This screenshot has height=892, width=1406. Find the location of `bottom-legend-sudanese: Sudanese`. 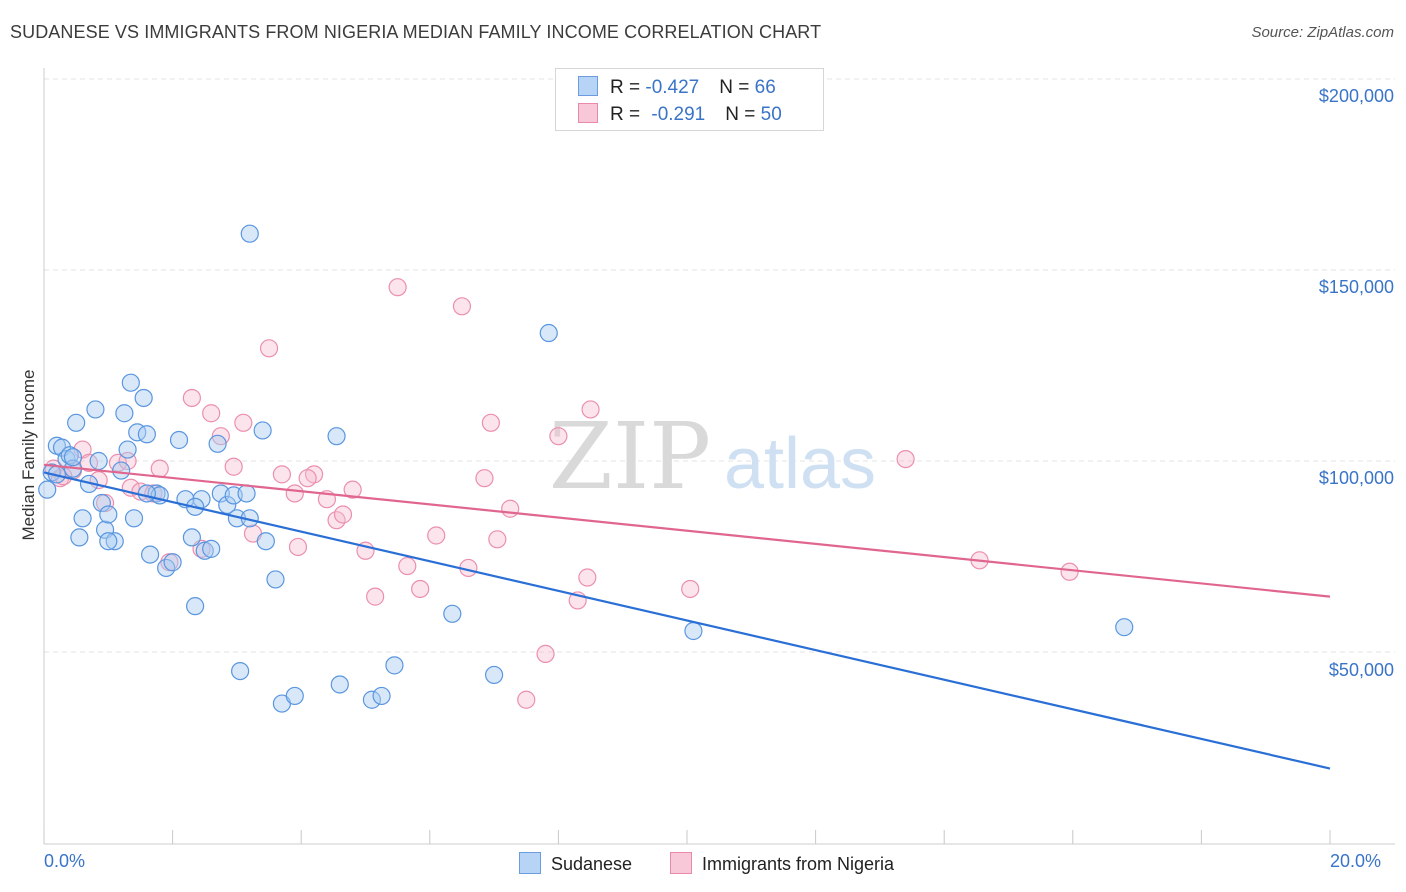

bottom-legend-sudanese: Sudanese is located at coordinates (575, 863).